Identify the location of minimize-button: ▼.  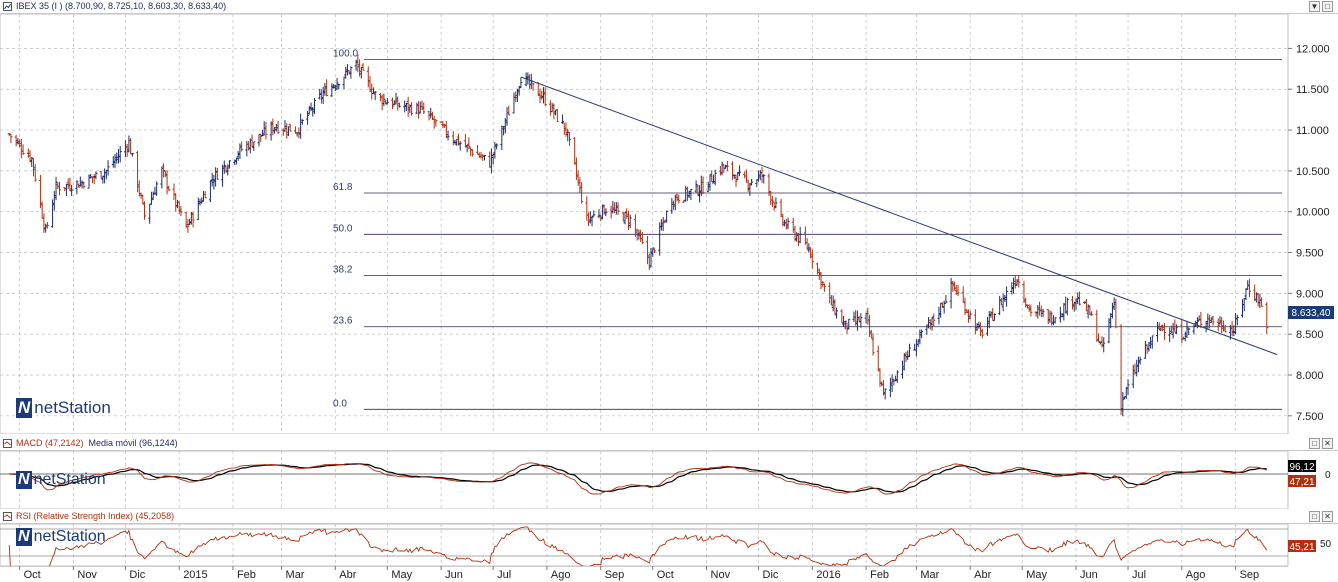
(1314, 6).